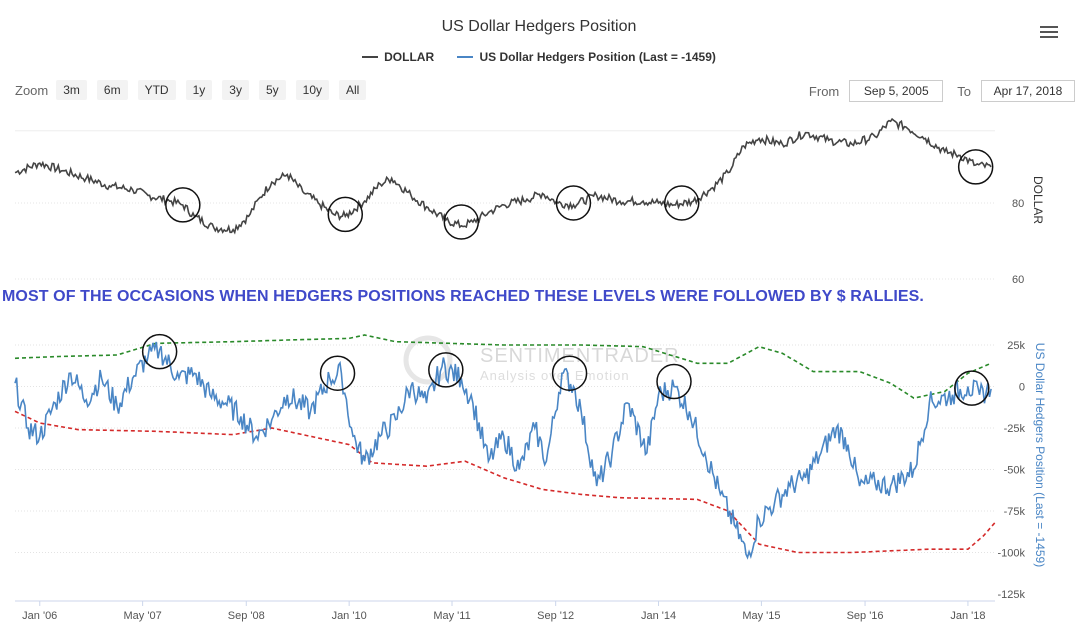 Image resolution: width=1078 pixels, height=639 pixels. What do you see at coordinates (1028, 91) in the screenshot?
I see `to-date-input` at bounding box center [1028, 91].